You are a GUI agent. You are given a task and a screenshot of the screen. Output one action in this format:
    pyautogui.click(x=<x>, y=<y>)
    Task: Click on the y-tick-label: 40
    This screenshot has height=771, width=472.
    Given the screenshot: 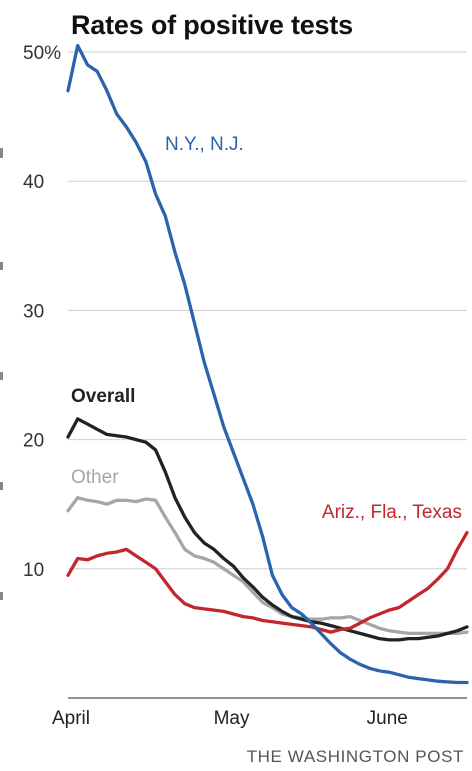 What is the action you would take?
    pyautogui.click(x=33, y=182)
    